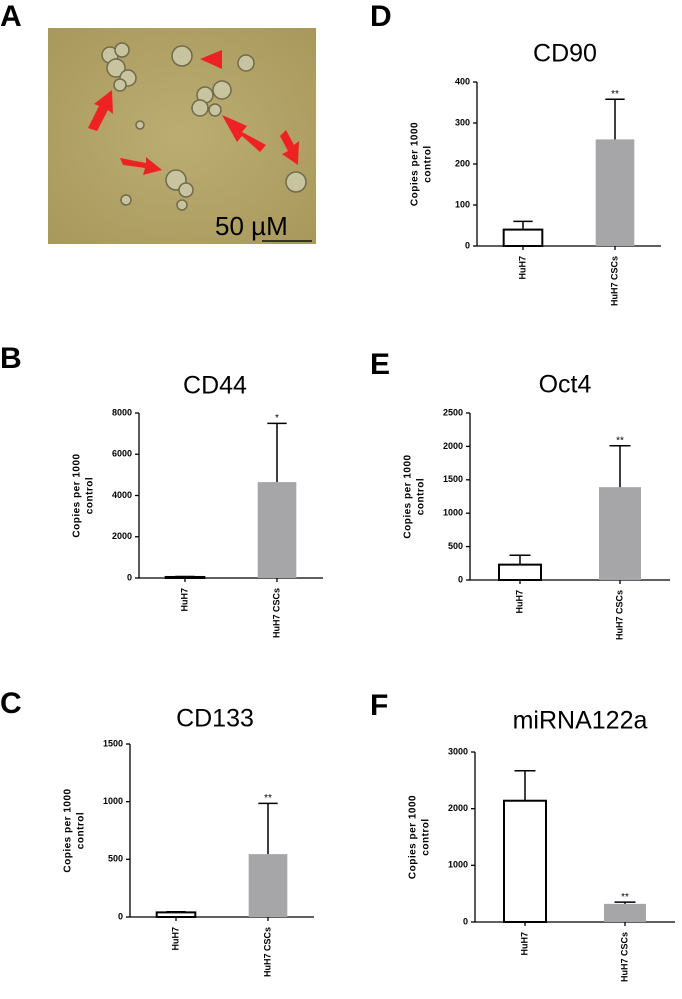  I want to click on y-tick-label: 200, so click(462, 163).